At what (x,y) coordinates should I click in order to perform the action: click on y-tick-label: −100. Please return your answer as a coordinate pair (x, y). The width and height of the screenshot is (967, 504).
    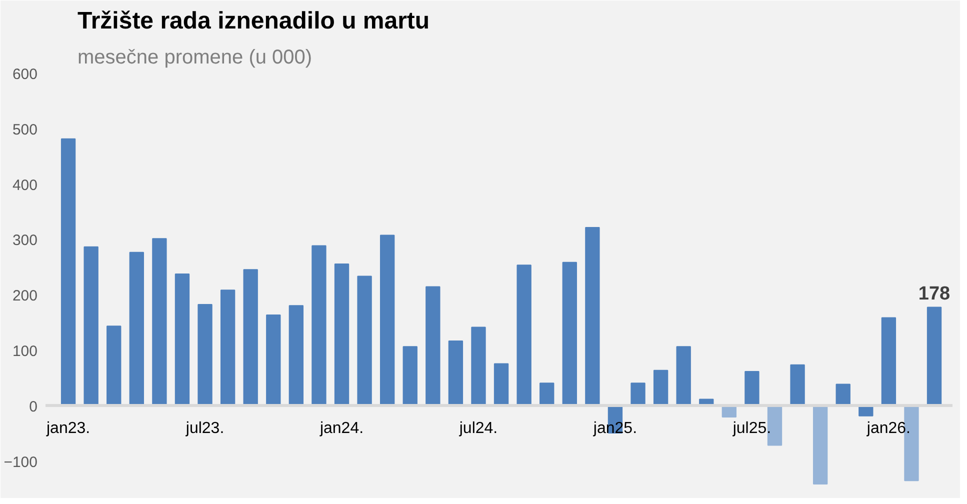
    Looking at the image, I should click on (21, 462).